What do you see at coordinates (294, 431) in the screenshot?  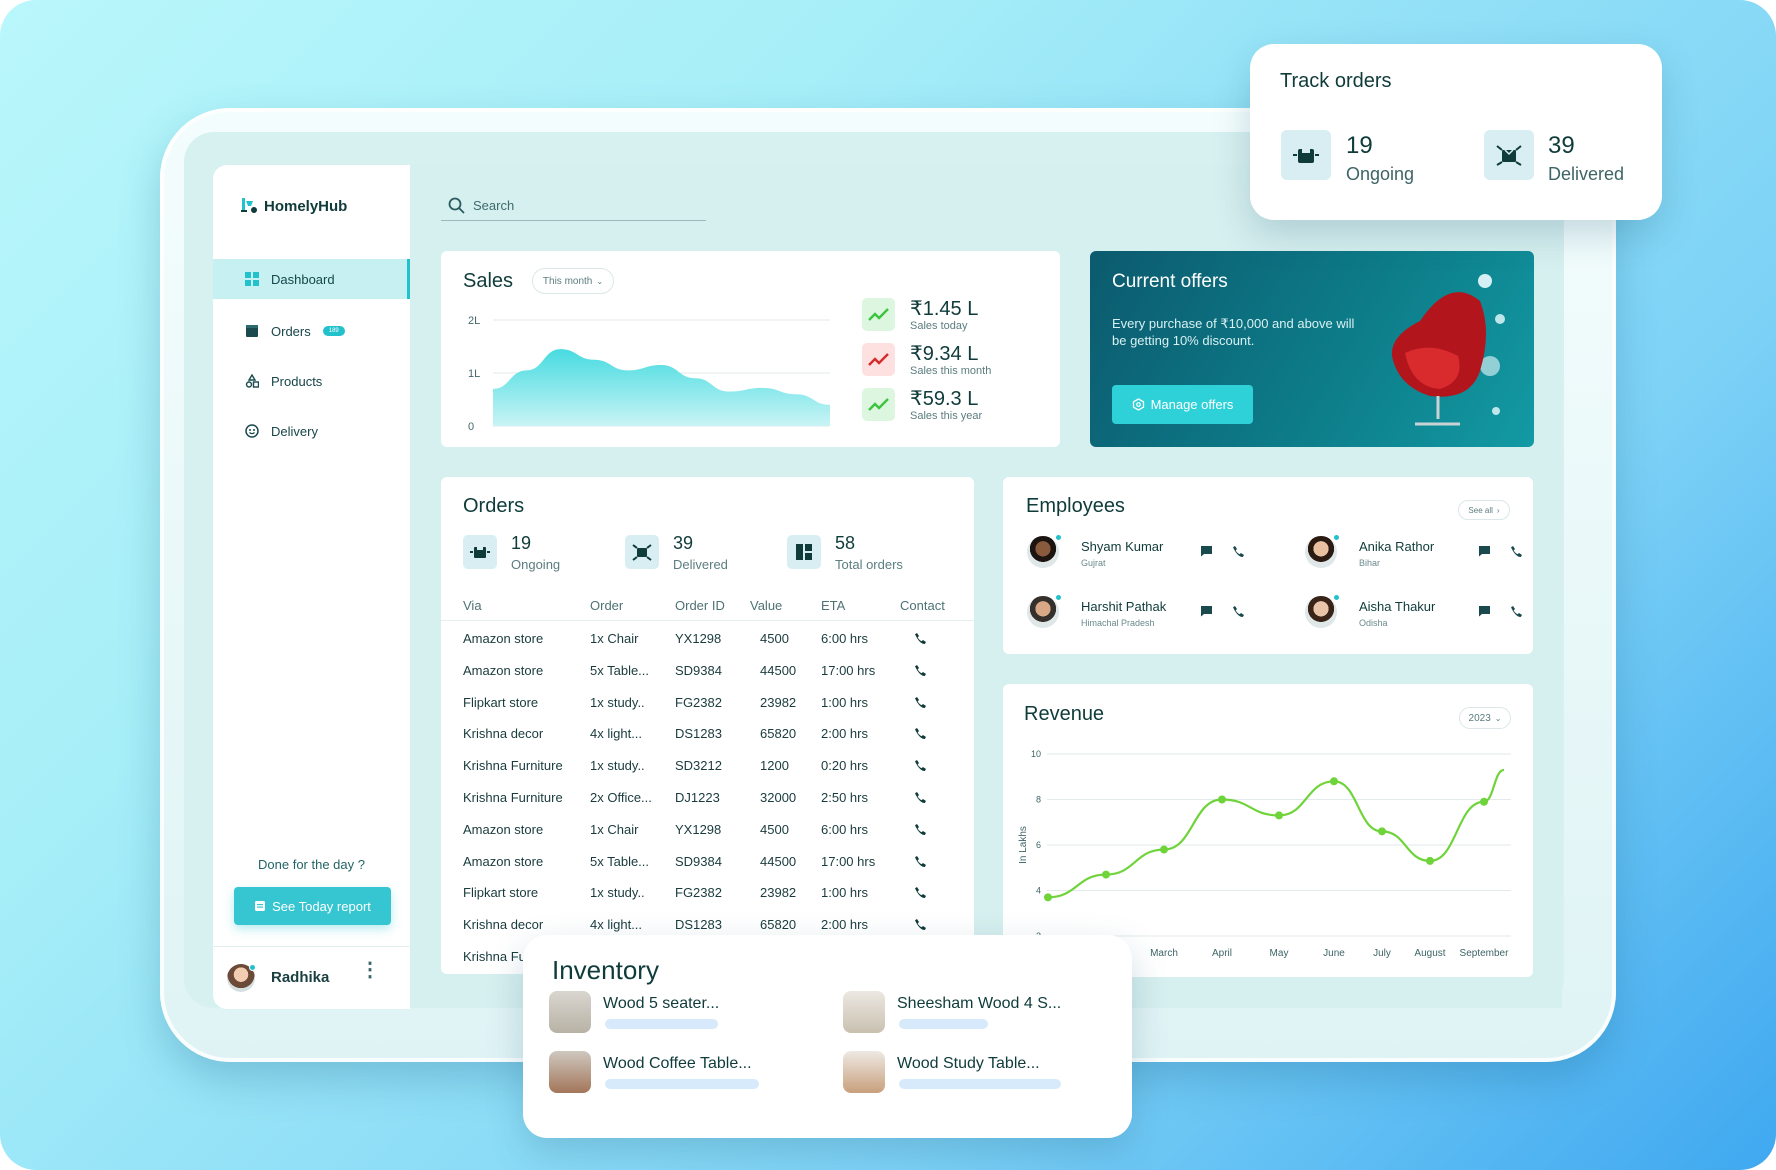 I see `sidebar-item-label: Delivery` at bounding box center [294, 431].